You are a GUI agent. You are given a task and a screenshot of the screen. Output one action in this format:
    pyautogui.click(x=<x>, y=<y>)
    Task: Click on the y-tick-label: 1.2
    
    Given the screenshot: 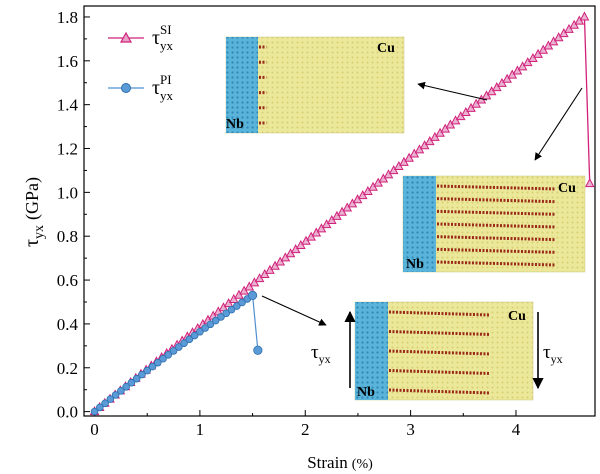 What is the action you would take?
    pyautogui.click(x=67, y=149)
    